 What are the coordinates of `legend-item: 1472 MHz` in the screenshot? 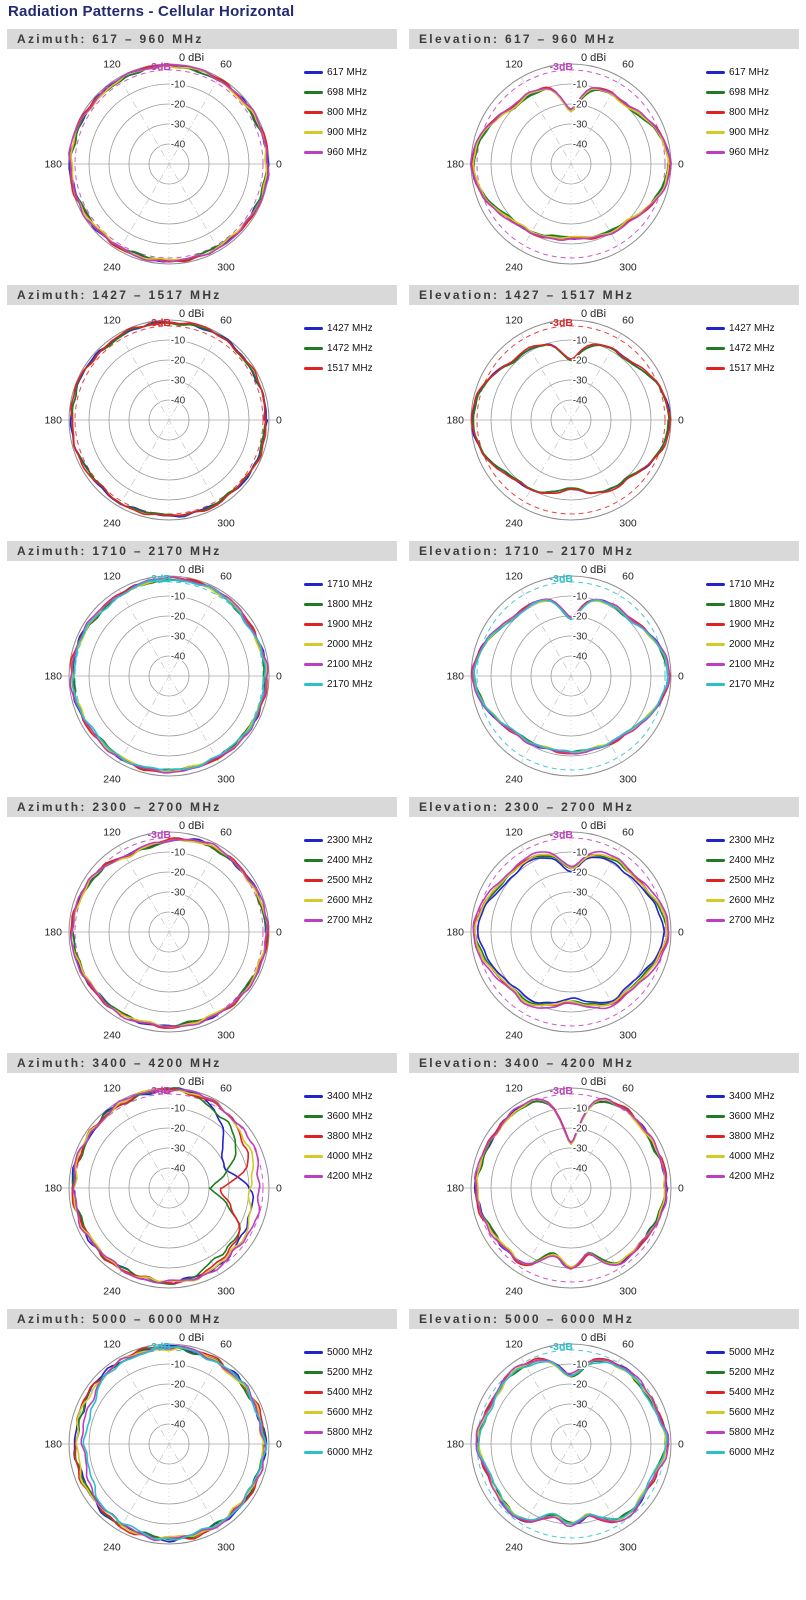 It's located at (740, 348).